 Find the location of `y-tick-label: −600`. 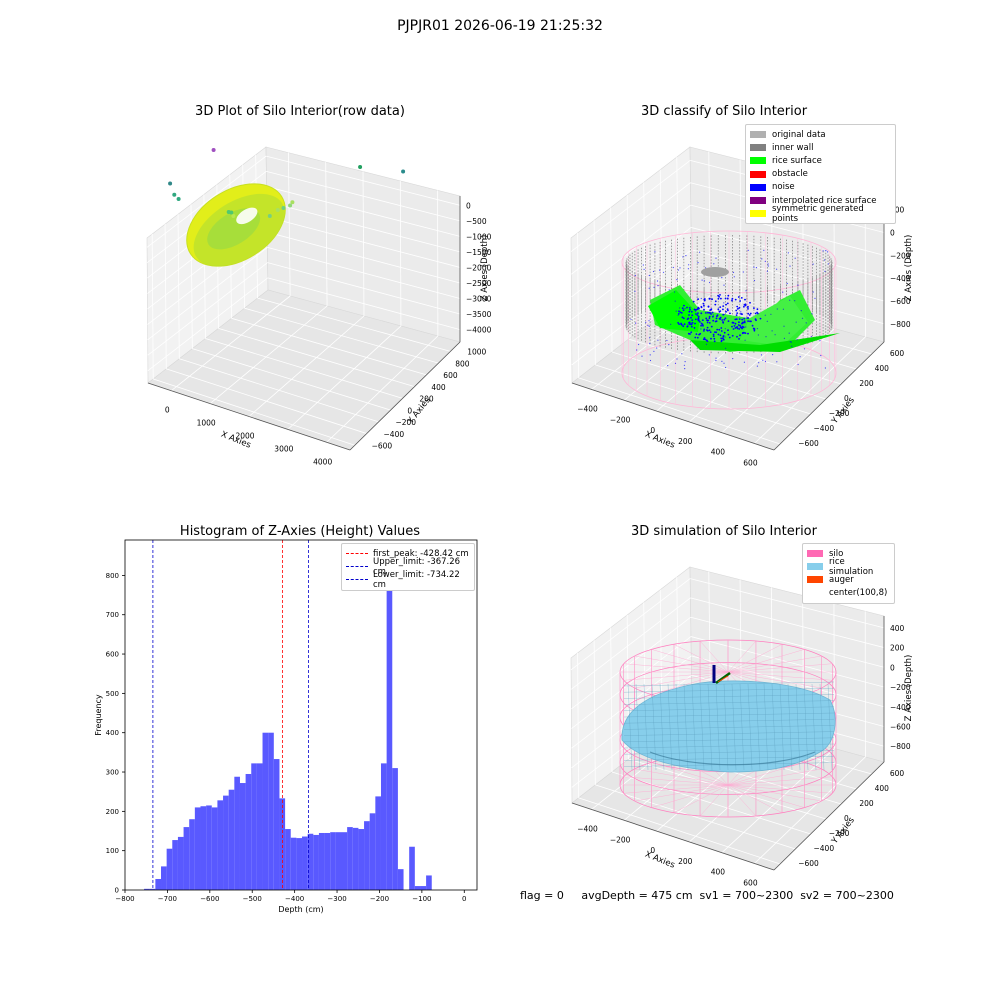

y-tick-label: −600 is located at coordinates (382, 446).